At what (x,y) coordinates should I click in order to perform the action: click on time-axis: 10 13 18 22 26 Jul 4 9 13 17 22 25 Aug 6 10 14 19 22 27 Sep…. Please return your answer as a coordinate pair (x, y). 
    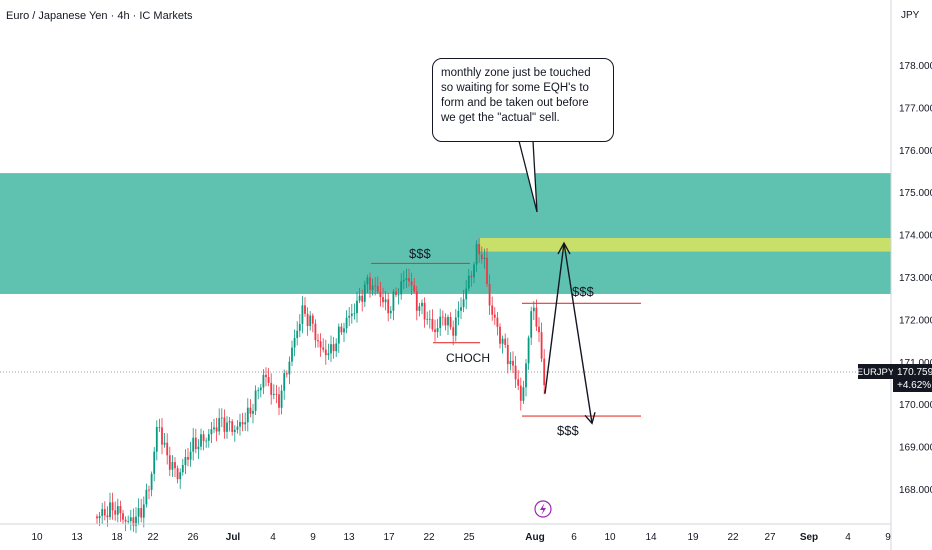
    Looking at the image, I should click on (461, 537).